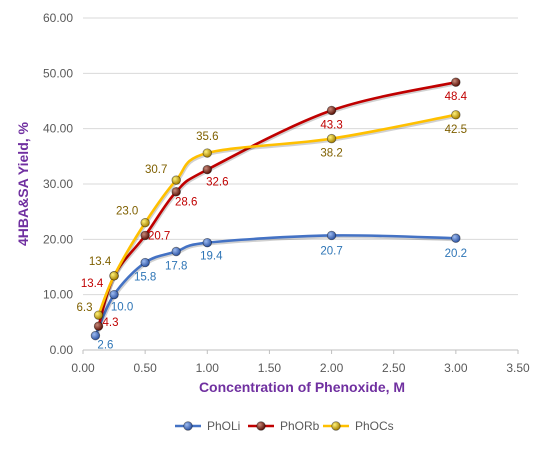 This screenshot has height=451, width=550. What do you see at coordinates (332, 368) in the screenshot?
I see `x-tick-label: 2.00` at bounding box center [332, 368].